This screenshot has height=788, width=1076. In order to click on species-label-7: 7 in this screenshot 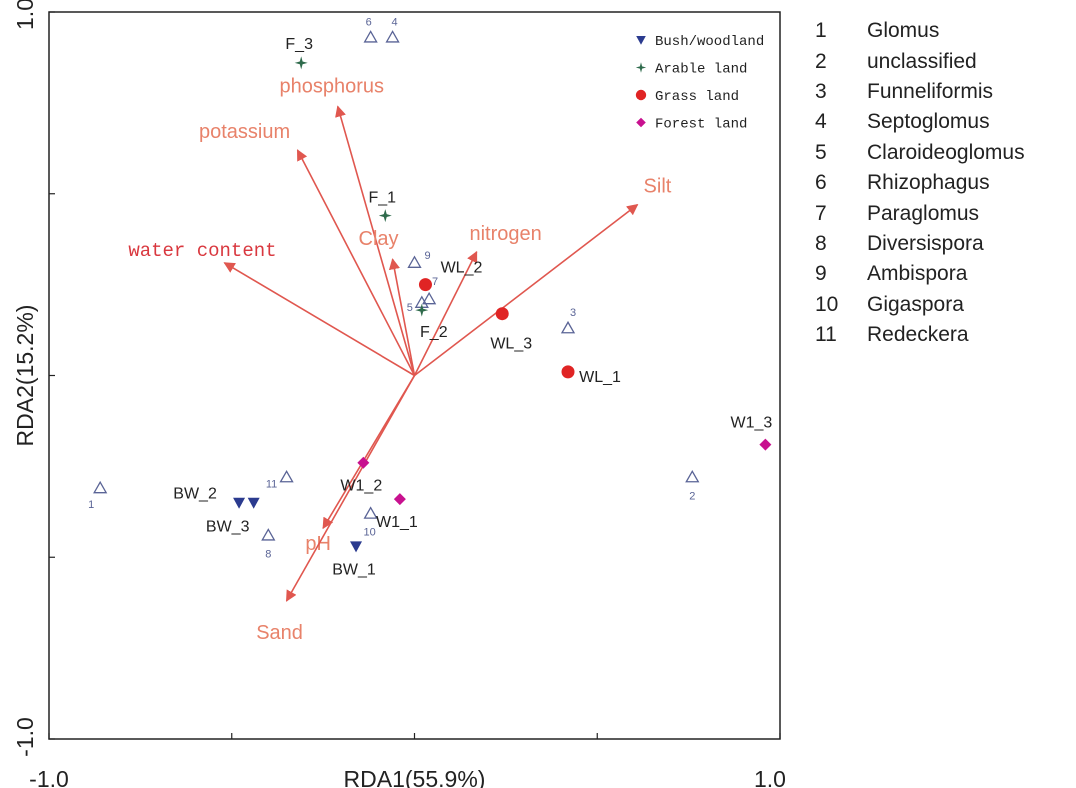, I will do `click(435, 282)`.